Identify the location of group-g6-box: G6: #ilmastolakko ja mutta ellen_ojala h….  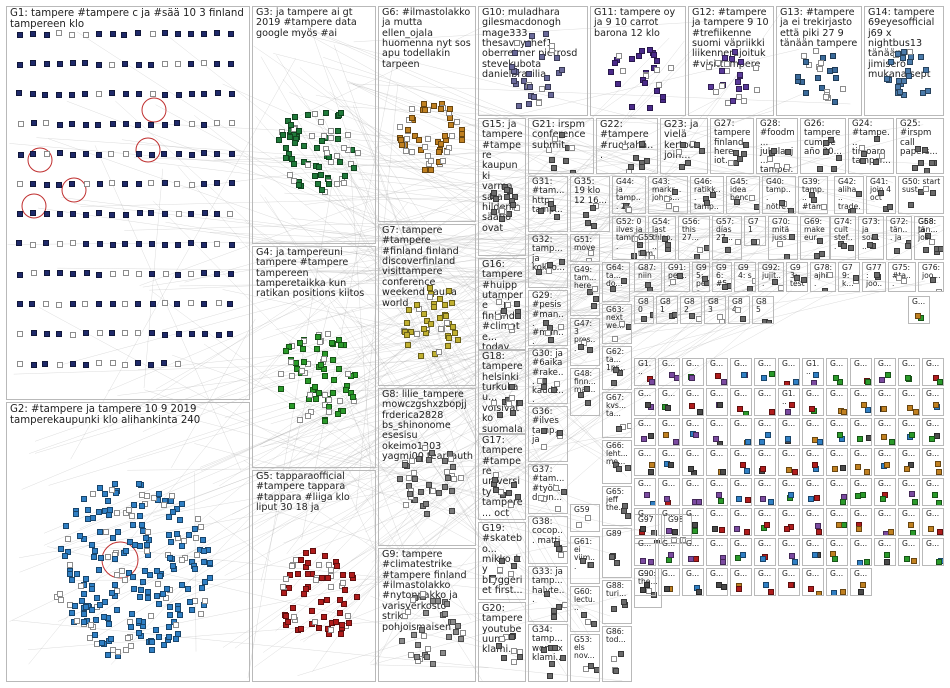
(427, 114).